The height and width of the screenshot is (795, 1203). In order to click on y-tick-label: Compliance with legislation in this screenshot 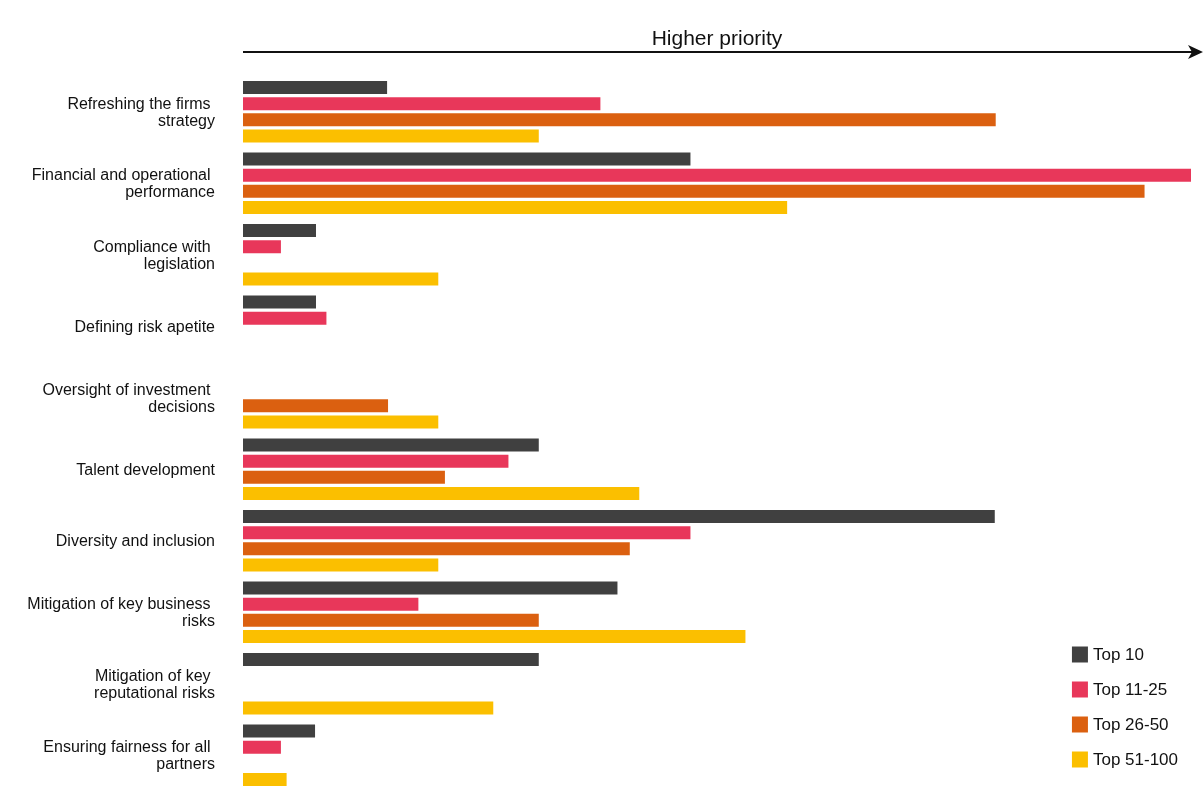, I will do `click(154, 254)`.